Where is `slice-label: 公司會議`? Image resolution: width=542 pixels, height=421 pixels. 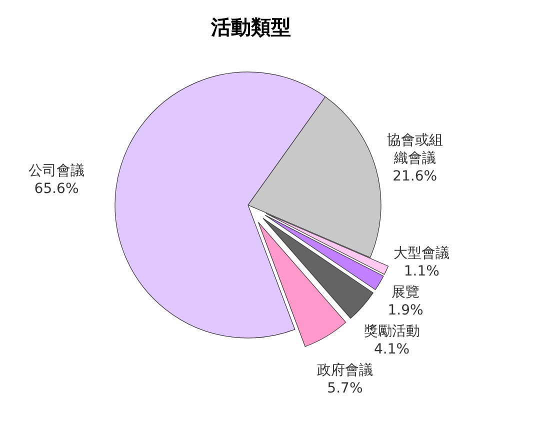
slice-label: 公司會議 is located at coordinates (56, 170).